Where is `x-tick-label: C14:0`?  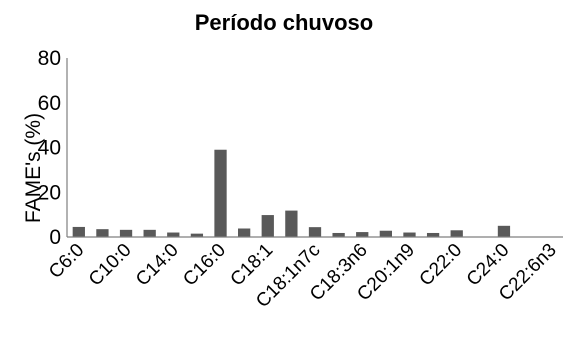 x-tick-label: C14:0 is located at coordinates (157, 265).